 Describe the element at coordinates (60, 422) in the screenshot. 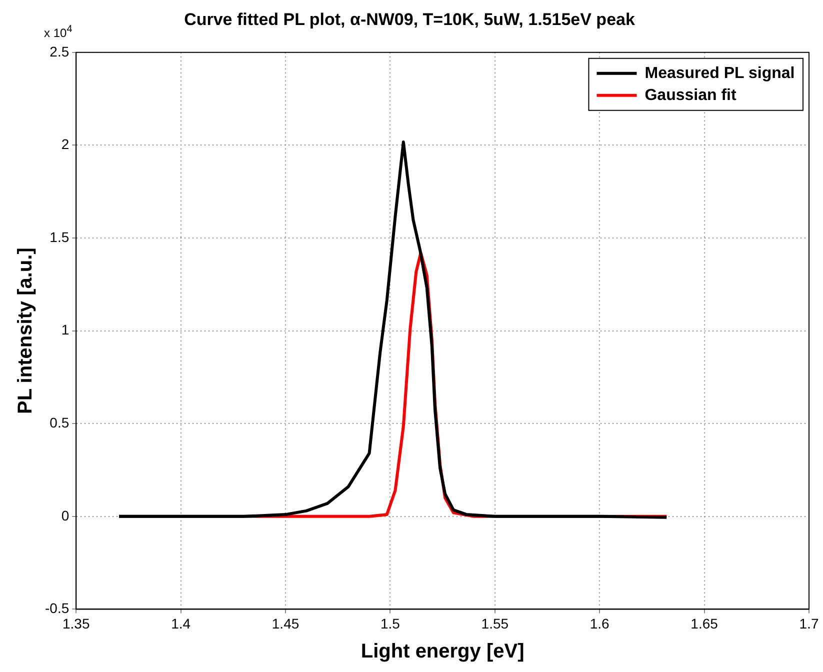

I see `y-tick-label: 0.5` at that location.